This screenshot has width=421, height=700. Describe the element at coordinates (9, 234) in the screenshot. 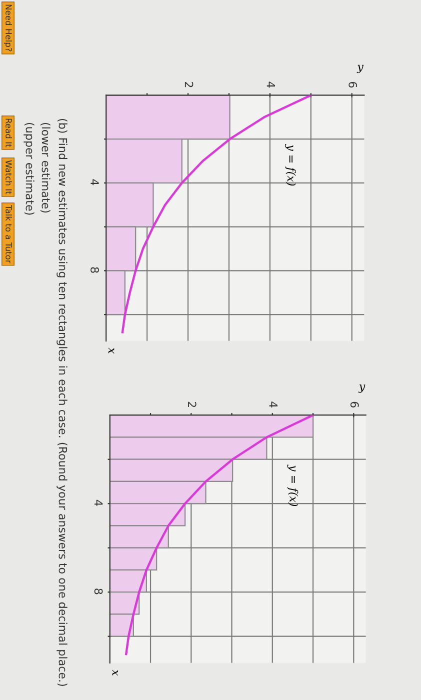

I see `text: Talk to a Tutor` at that location.